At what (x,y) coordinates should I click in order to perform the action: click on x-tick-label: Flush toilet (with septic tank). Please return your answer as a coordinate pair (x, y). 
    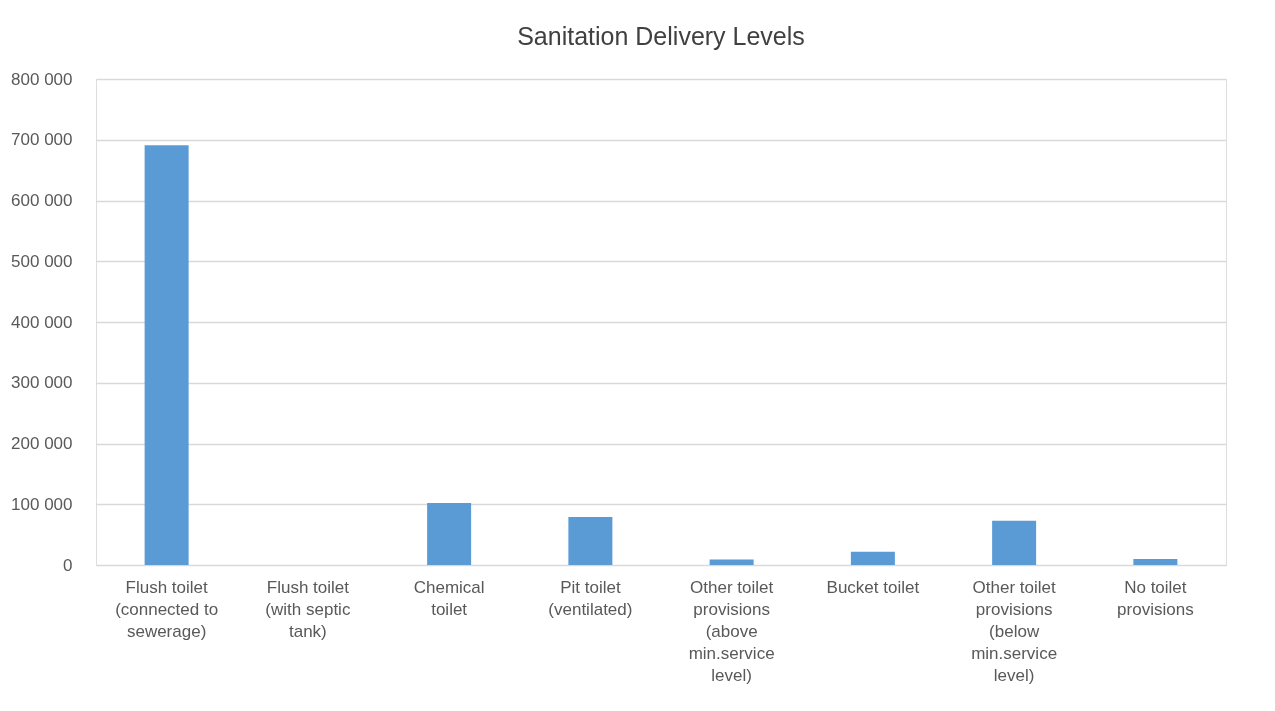
    Looking at the image, I should click on (308, 609).